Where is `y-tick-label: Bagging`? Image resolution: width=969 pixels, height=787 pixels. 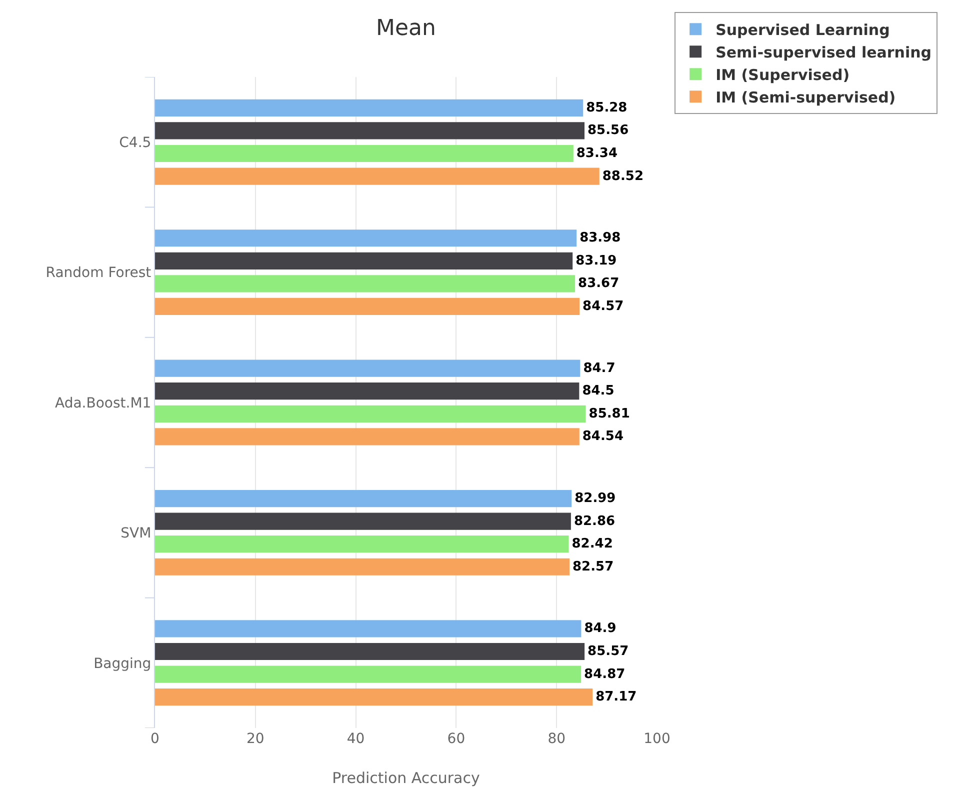
y-tick-label: Bagging is located at coordinates (123, 664).